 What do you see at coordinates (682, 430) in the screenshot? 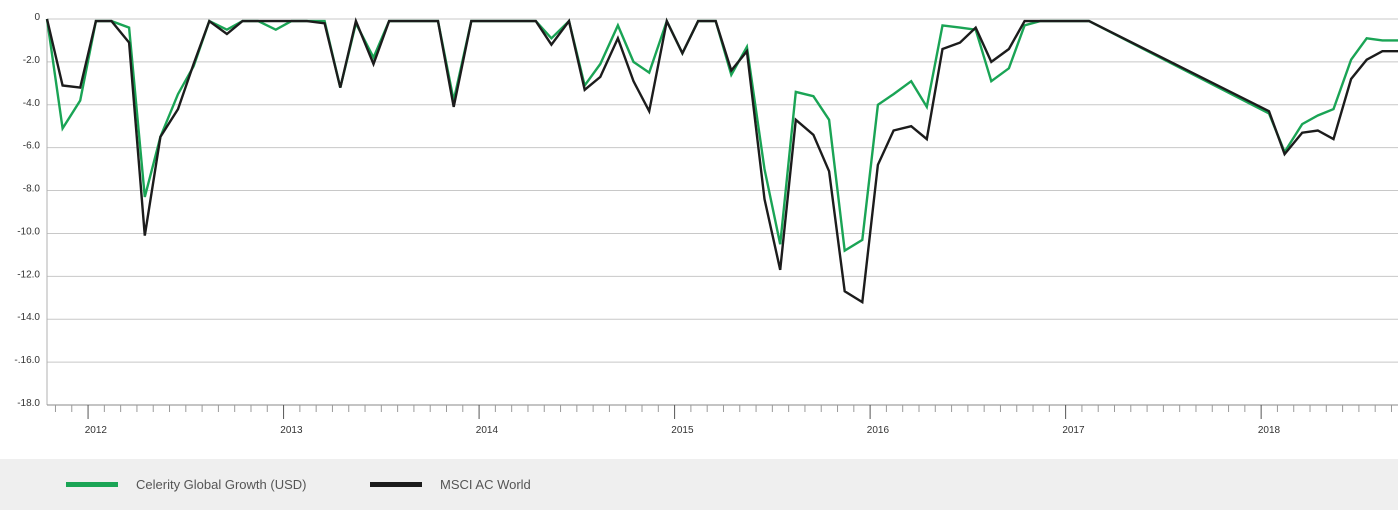
I see `x-tick-label: 2015` at bounding box center [682, 430].